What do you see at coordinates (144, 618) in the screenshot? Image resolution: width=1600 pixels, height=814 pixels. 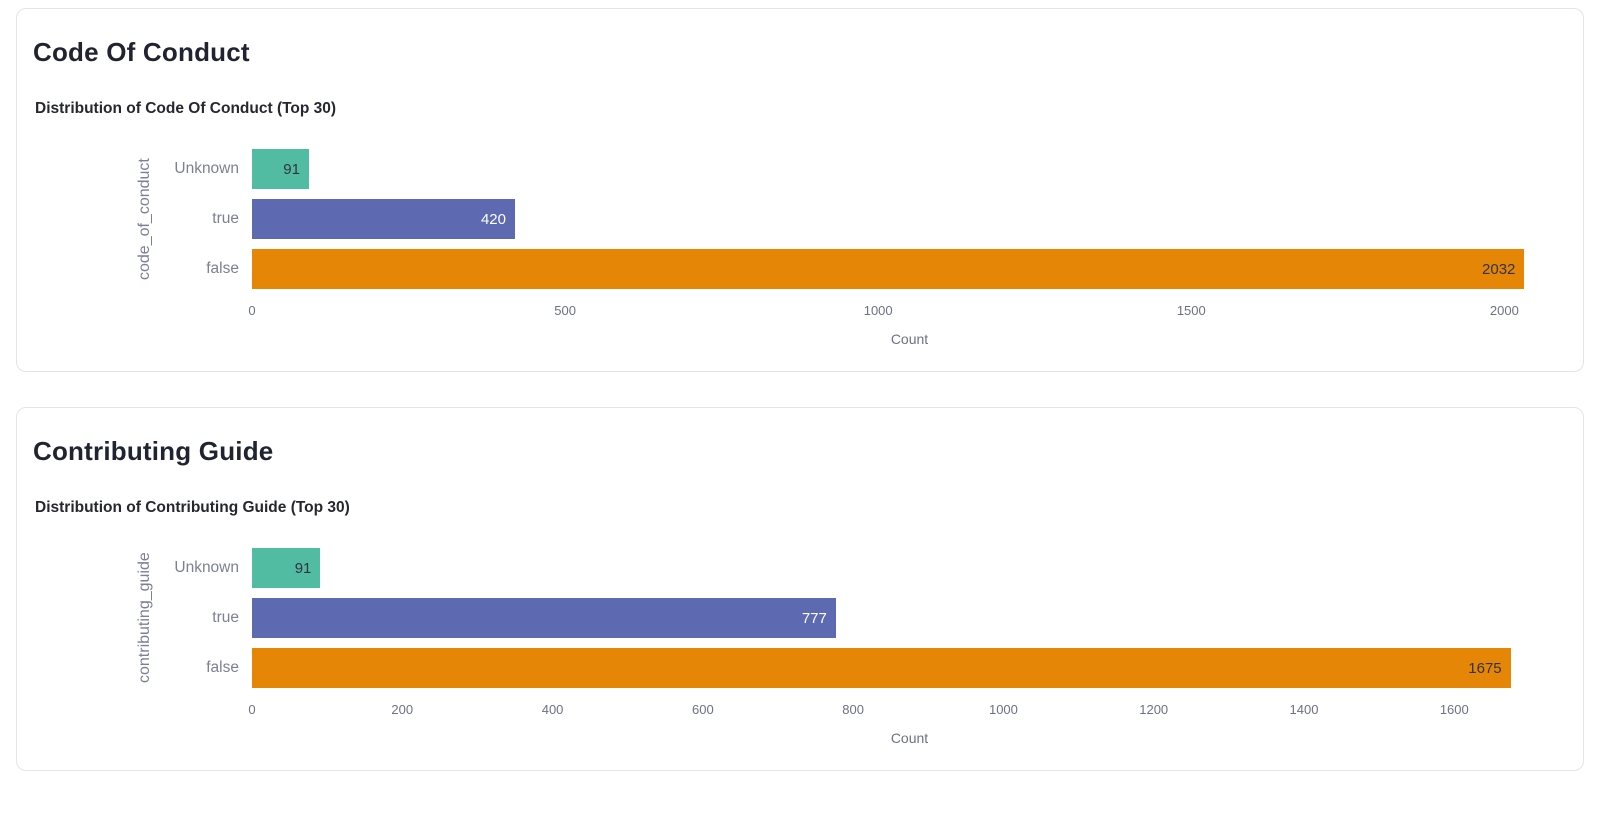 I see `y-axis-title: contributing_guide` at bounding box center [144, 618].